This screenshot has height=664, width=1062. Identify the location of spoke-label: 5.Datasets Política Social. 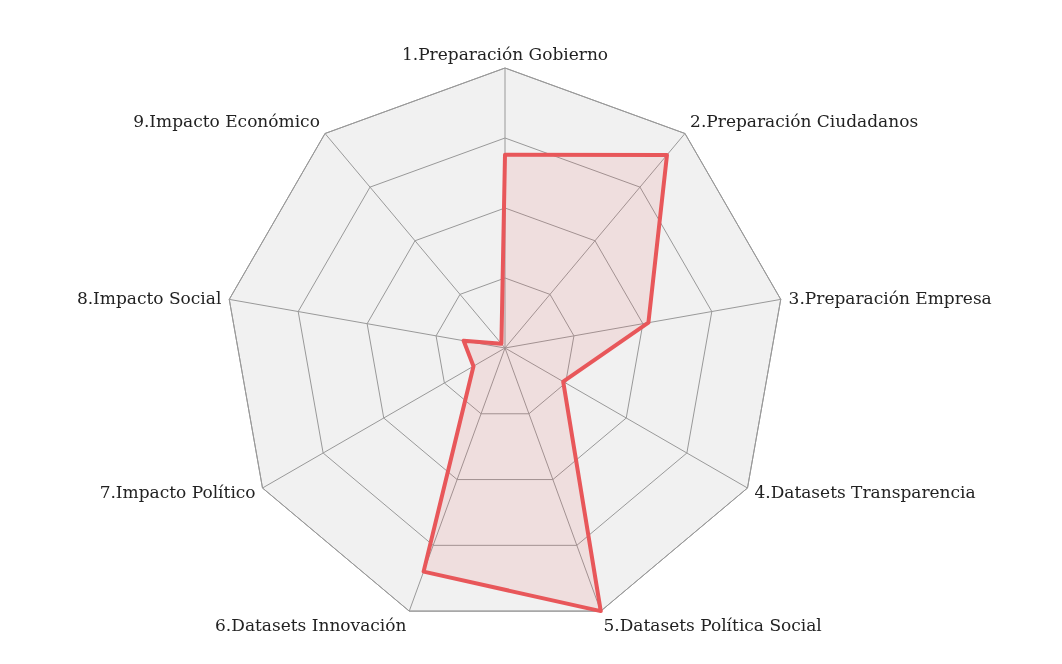
(712, 624).